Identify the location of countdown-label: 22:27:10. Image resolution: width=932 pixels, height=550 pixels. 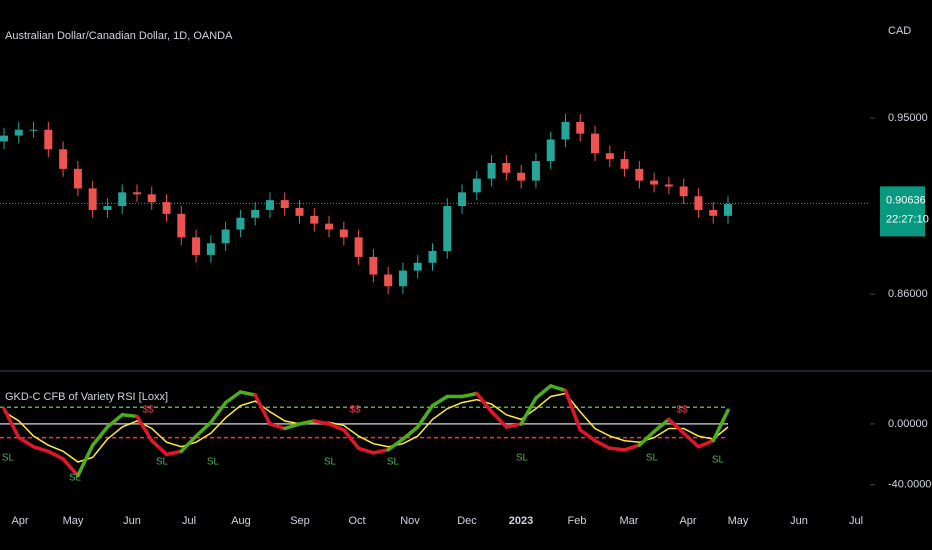
(907, 219).